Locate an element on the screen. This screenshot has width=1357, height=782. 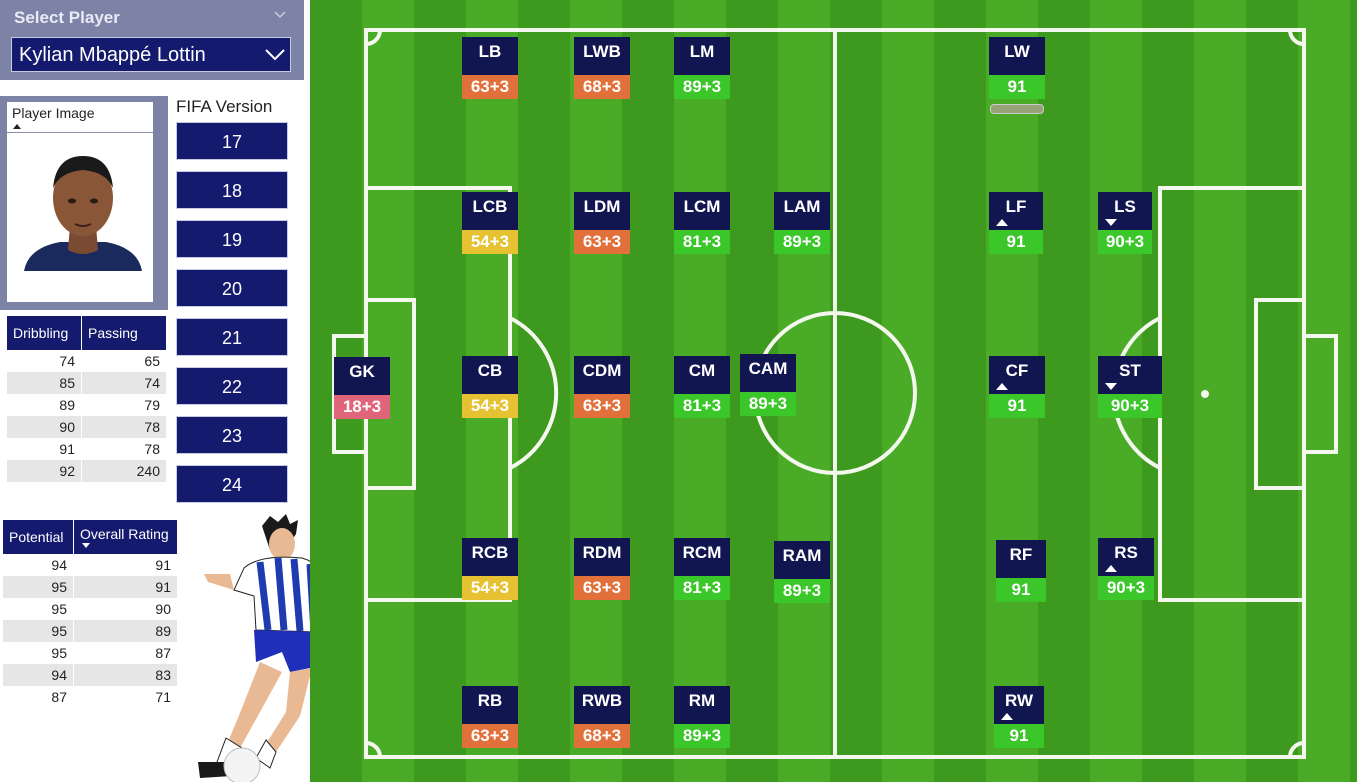
position-label: LWB is located at coordinates (602, 56).